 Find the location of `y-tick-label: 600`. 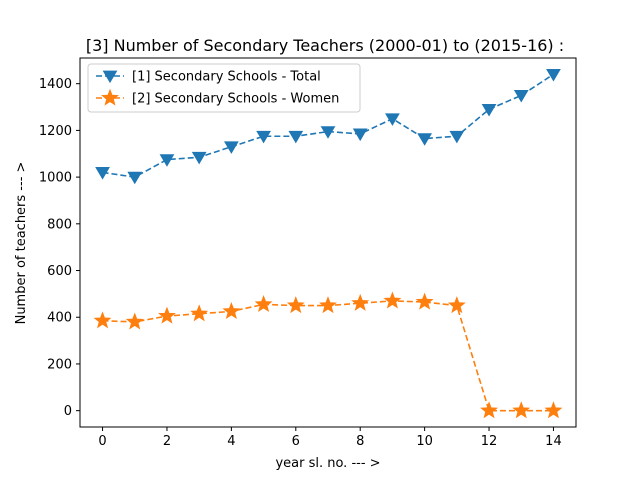

y-tick-label: 600 is located at coordinates (59, 271).